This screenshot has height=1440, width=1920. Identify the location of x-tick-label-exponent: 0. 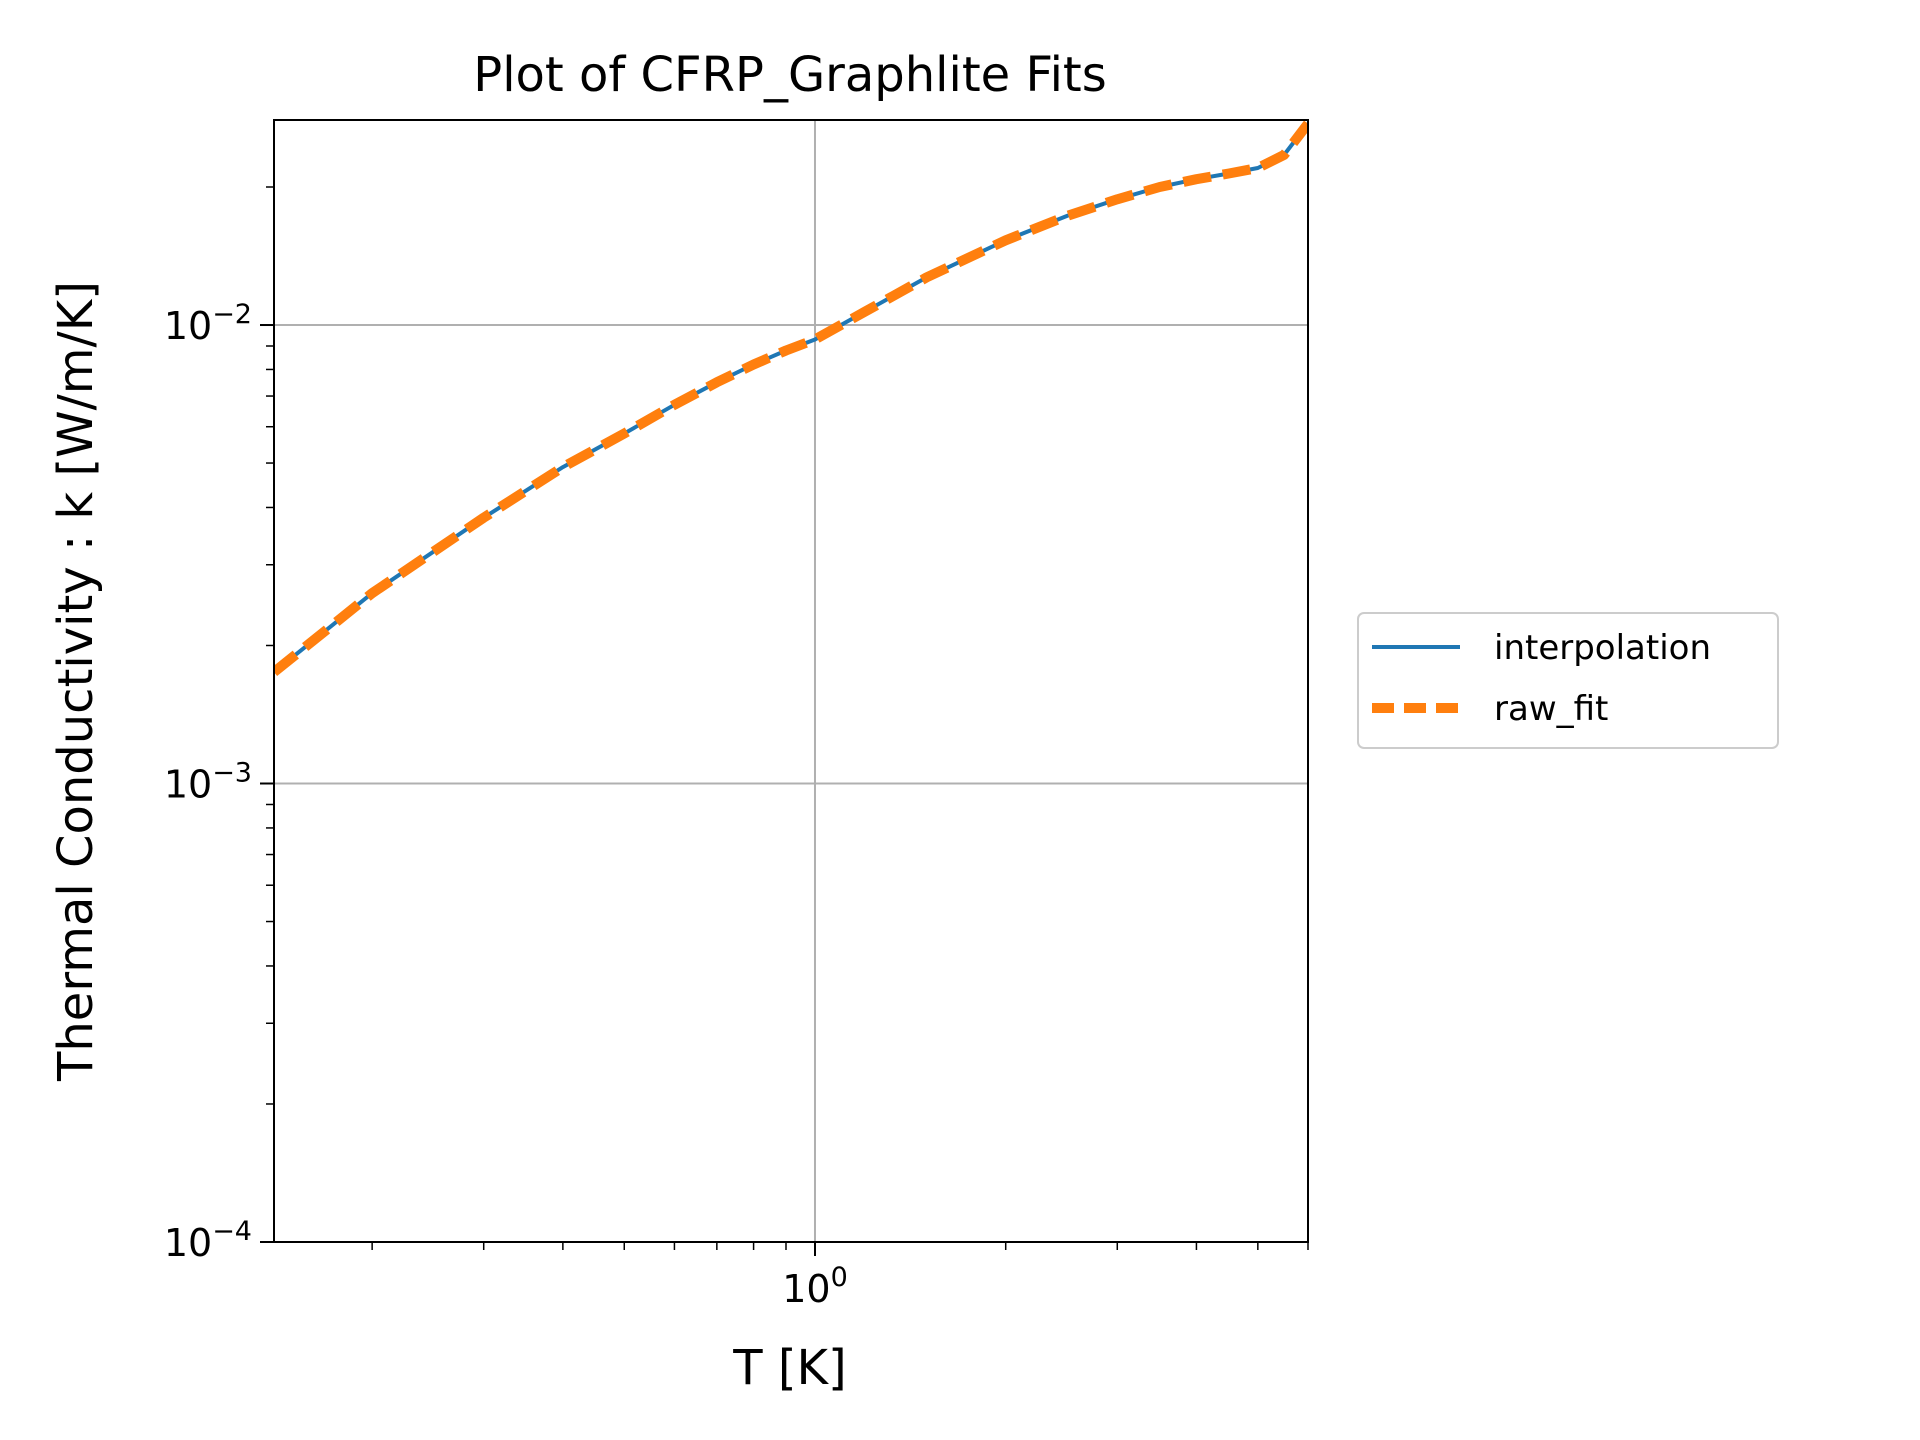
(839, 1277).